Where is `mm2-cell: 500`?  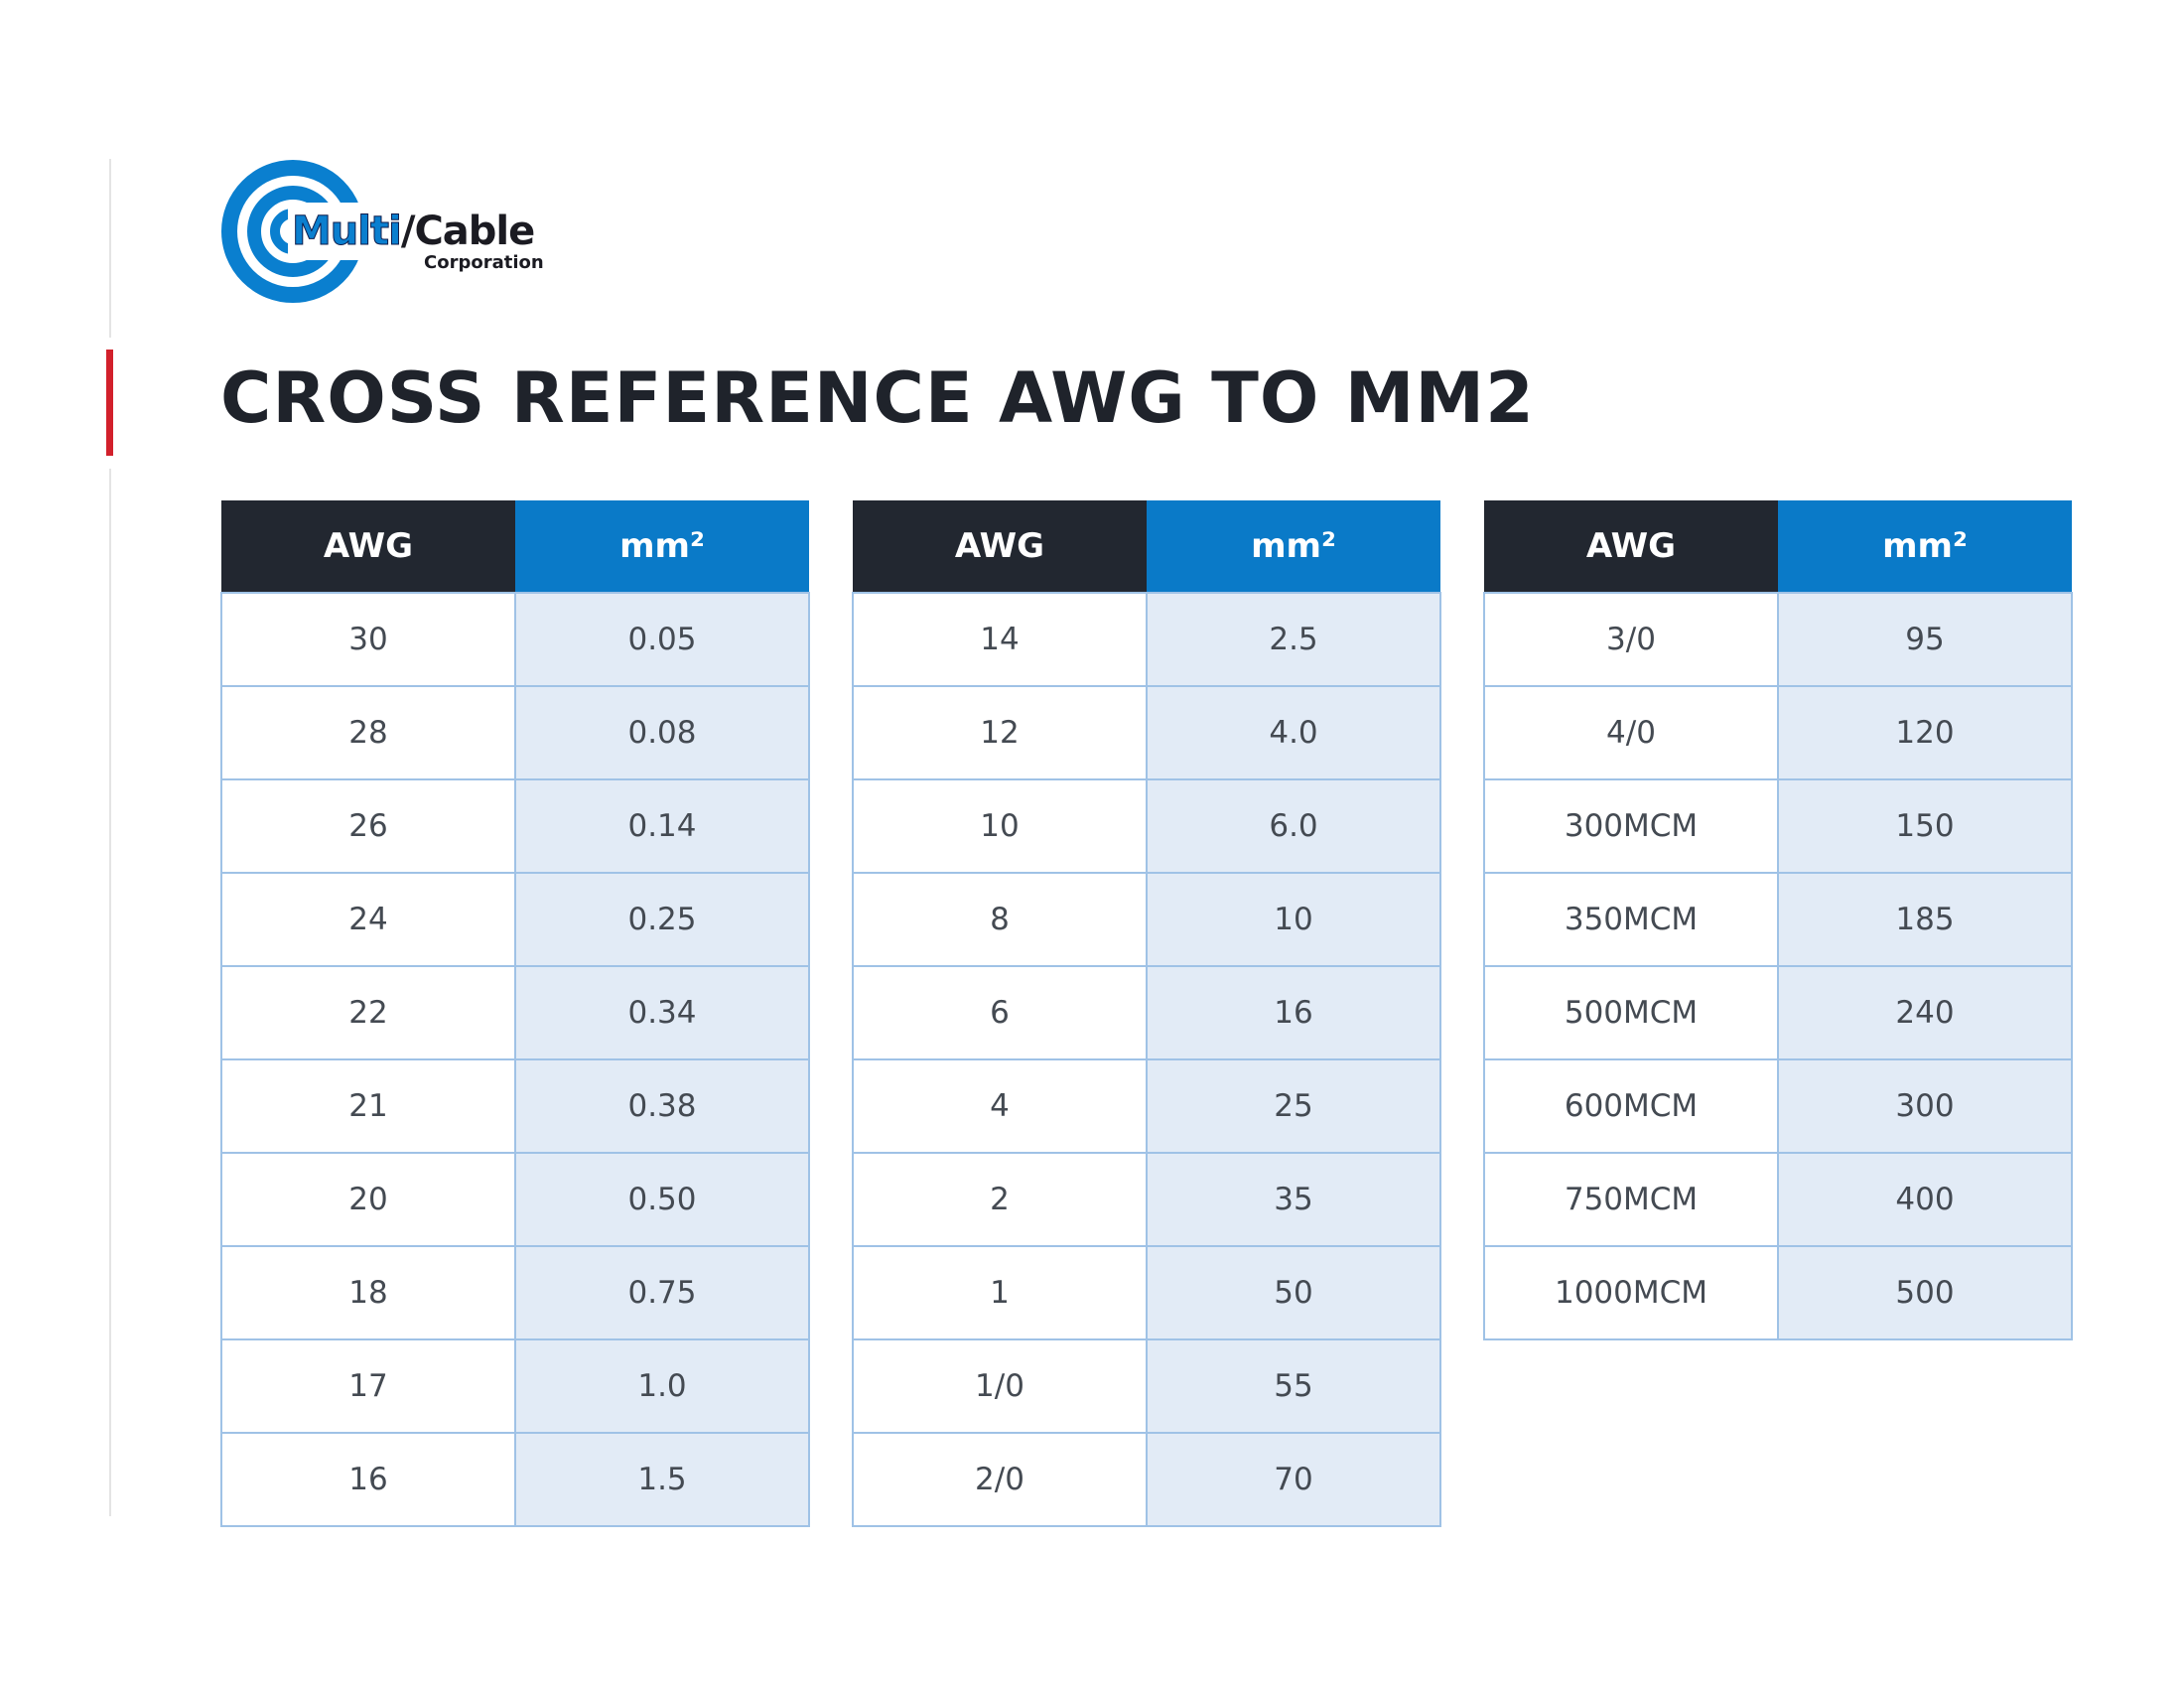
mm2-cell: 500 is located at coordinates (1925, 1292).